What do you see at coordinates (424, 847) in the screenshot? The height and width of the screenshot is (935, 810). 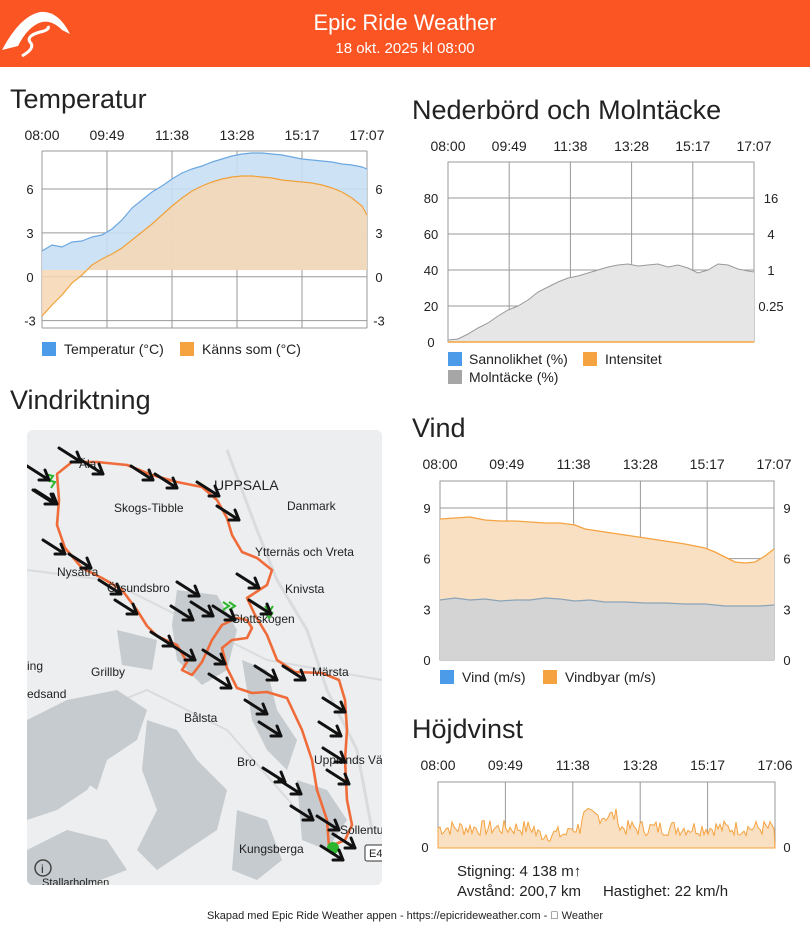 I see `elevation-y-left: 0` at bounding box center [424, 847].